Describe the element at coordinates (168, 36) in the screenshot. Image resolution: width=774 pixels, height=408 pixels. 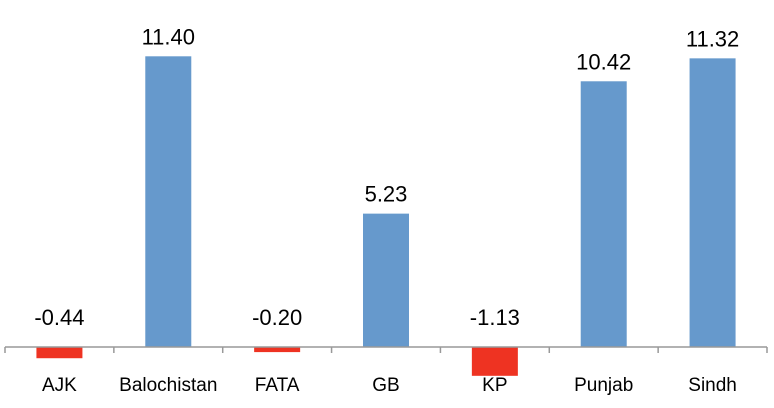
I see `data-label-balochistan: 11.40` at that location.